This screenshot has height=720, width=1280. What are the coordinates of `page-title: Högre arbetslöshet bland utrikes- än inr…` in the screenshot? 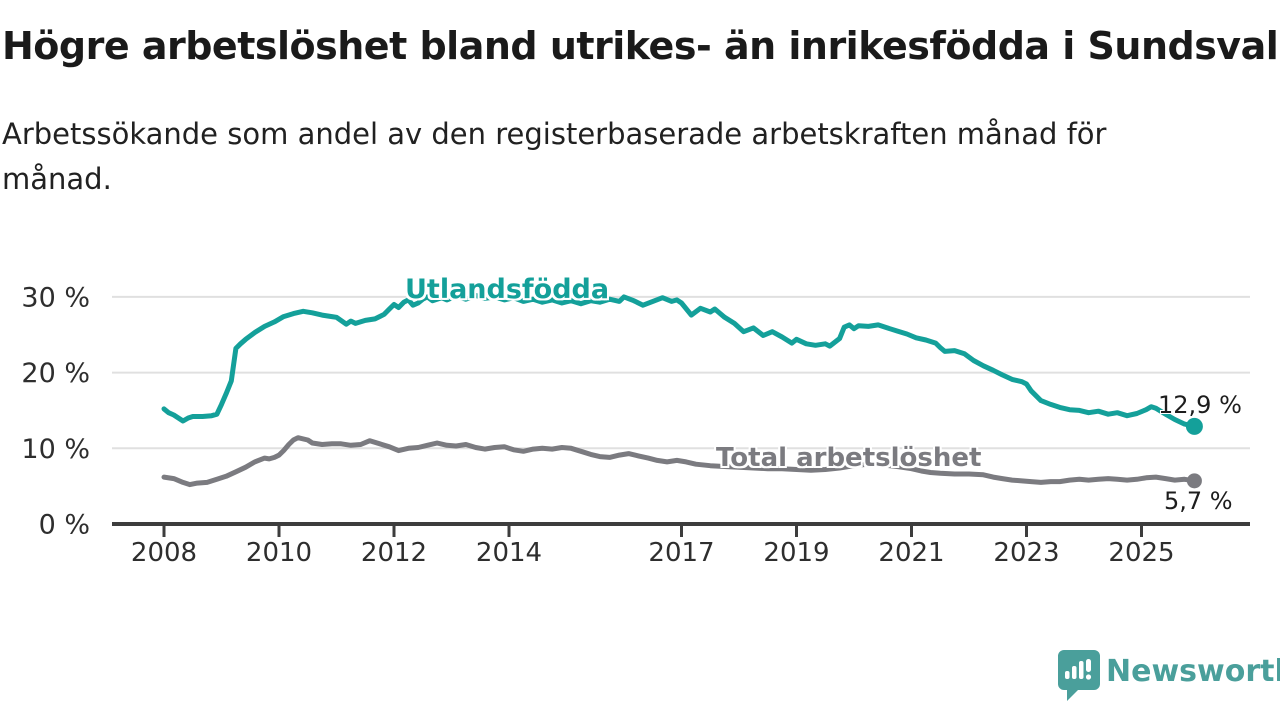 It's located at (641, 46).